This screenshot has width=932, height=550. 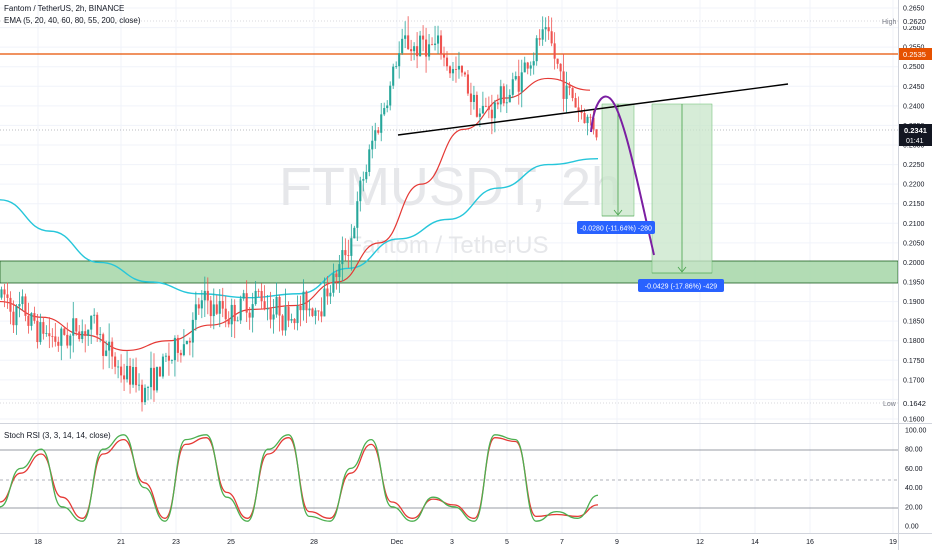 I want to click on neckline-trendline, so click(x=593, y=109).